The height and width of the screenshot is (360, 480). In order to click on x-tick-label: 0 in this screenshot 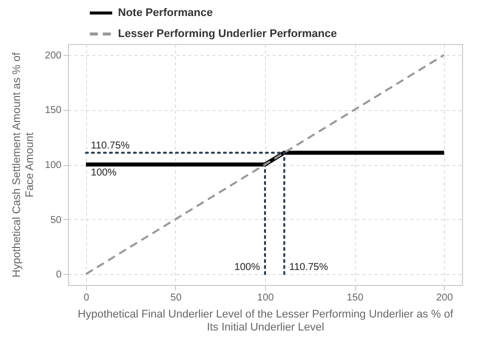, I will do `click(87, 298)`.